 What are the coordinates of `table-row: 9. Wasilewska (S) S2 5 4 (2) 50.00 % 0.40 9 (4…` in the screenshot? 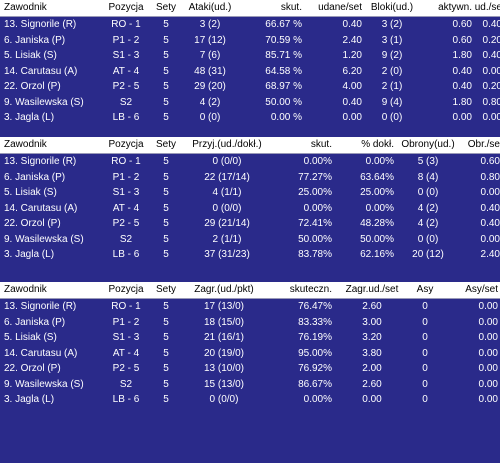 It's located at (250, 103).